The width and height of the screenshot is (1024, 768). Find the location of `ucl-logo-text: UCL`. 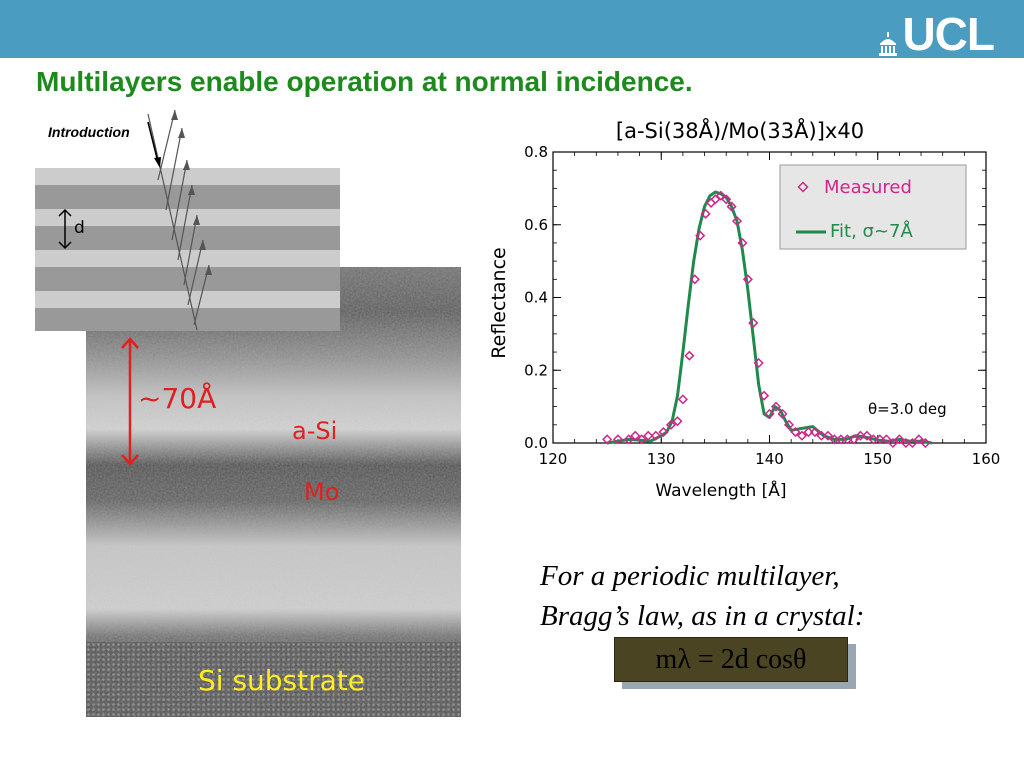

ucl-logo-text: UCL is located at coordinates (948, 34).